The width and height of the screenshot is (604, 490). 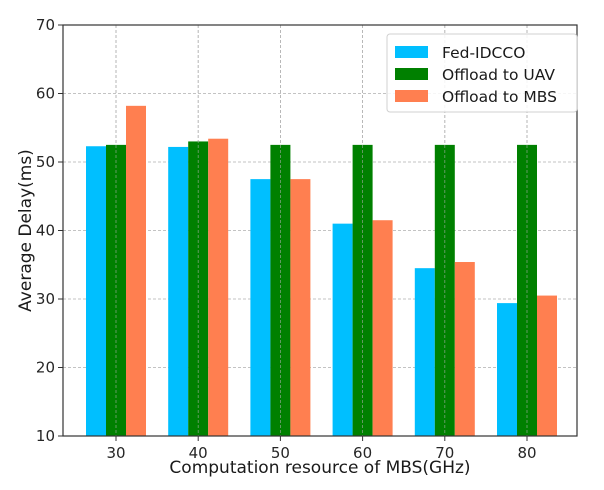 I want to click on y-tick-label: 30, so click(x=45, y=299).